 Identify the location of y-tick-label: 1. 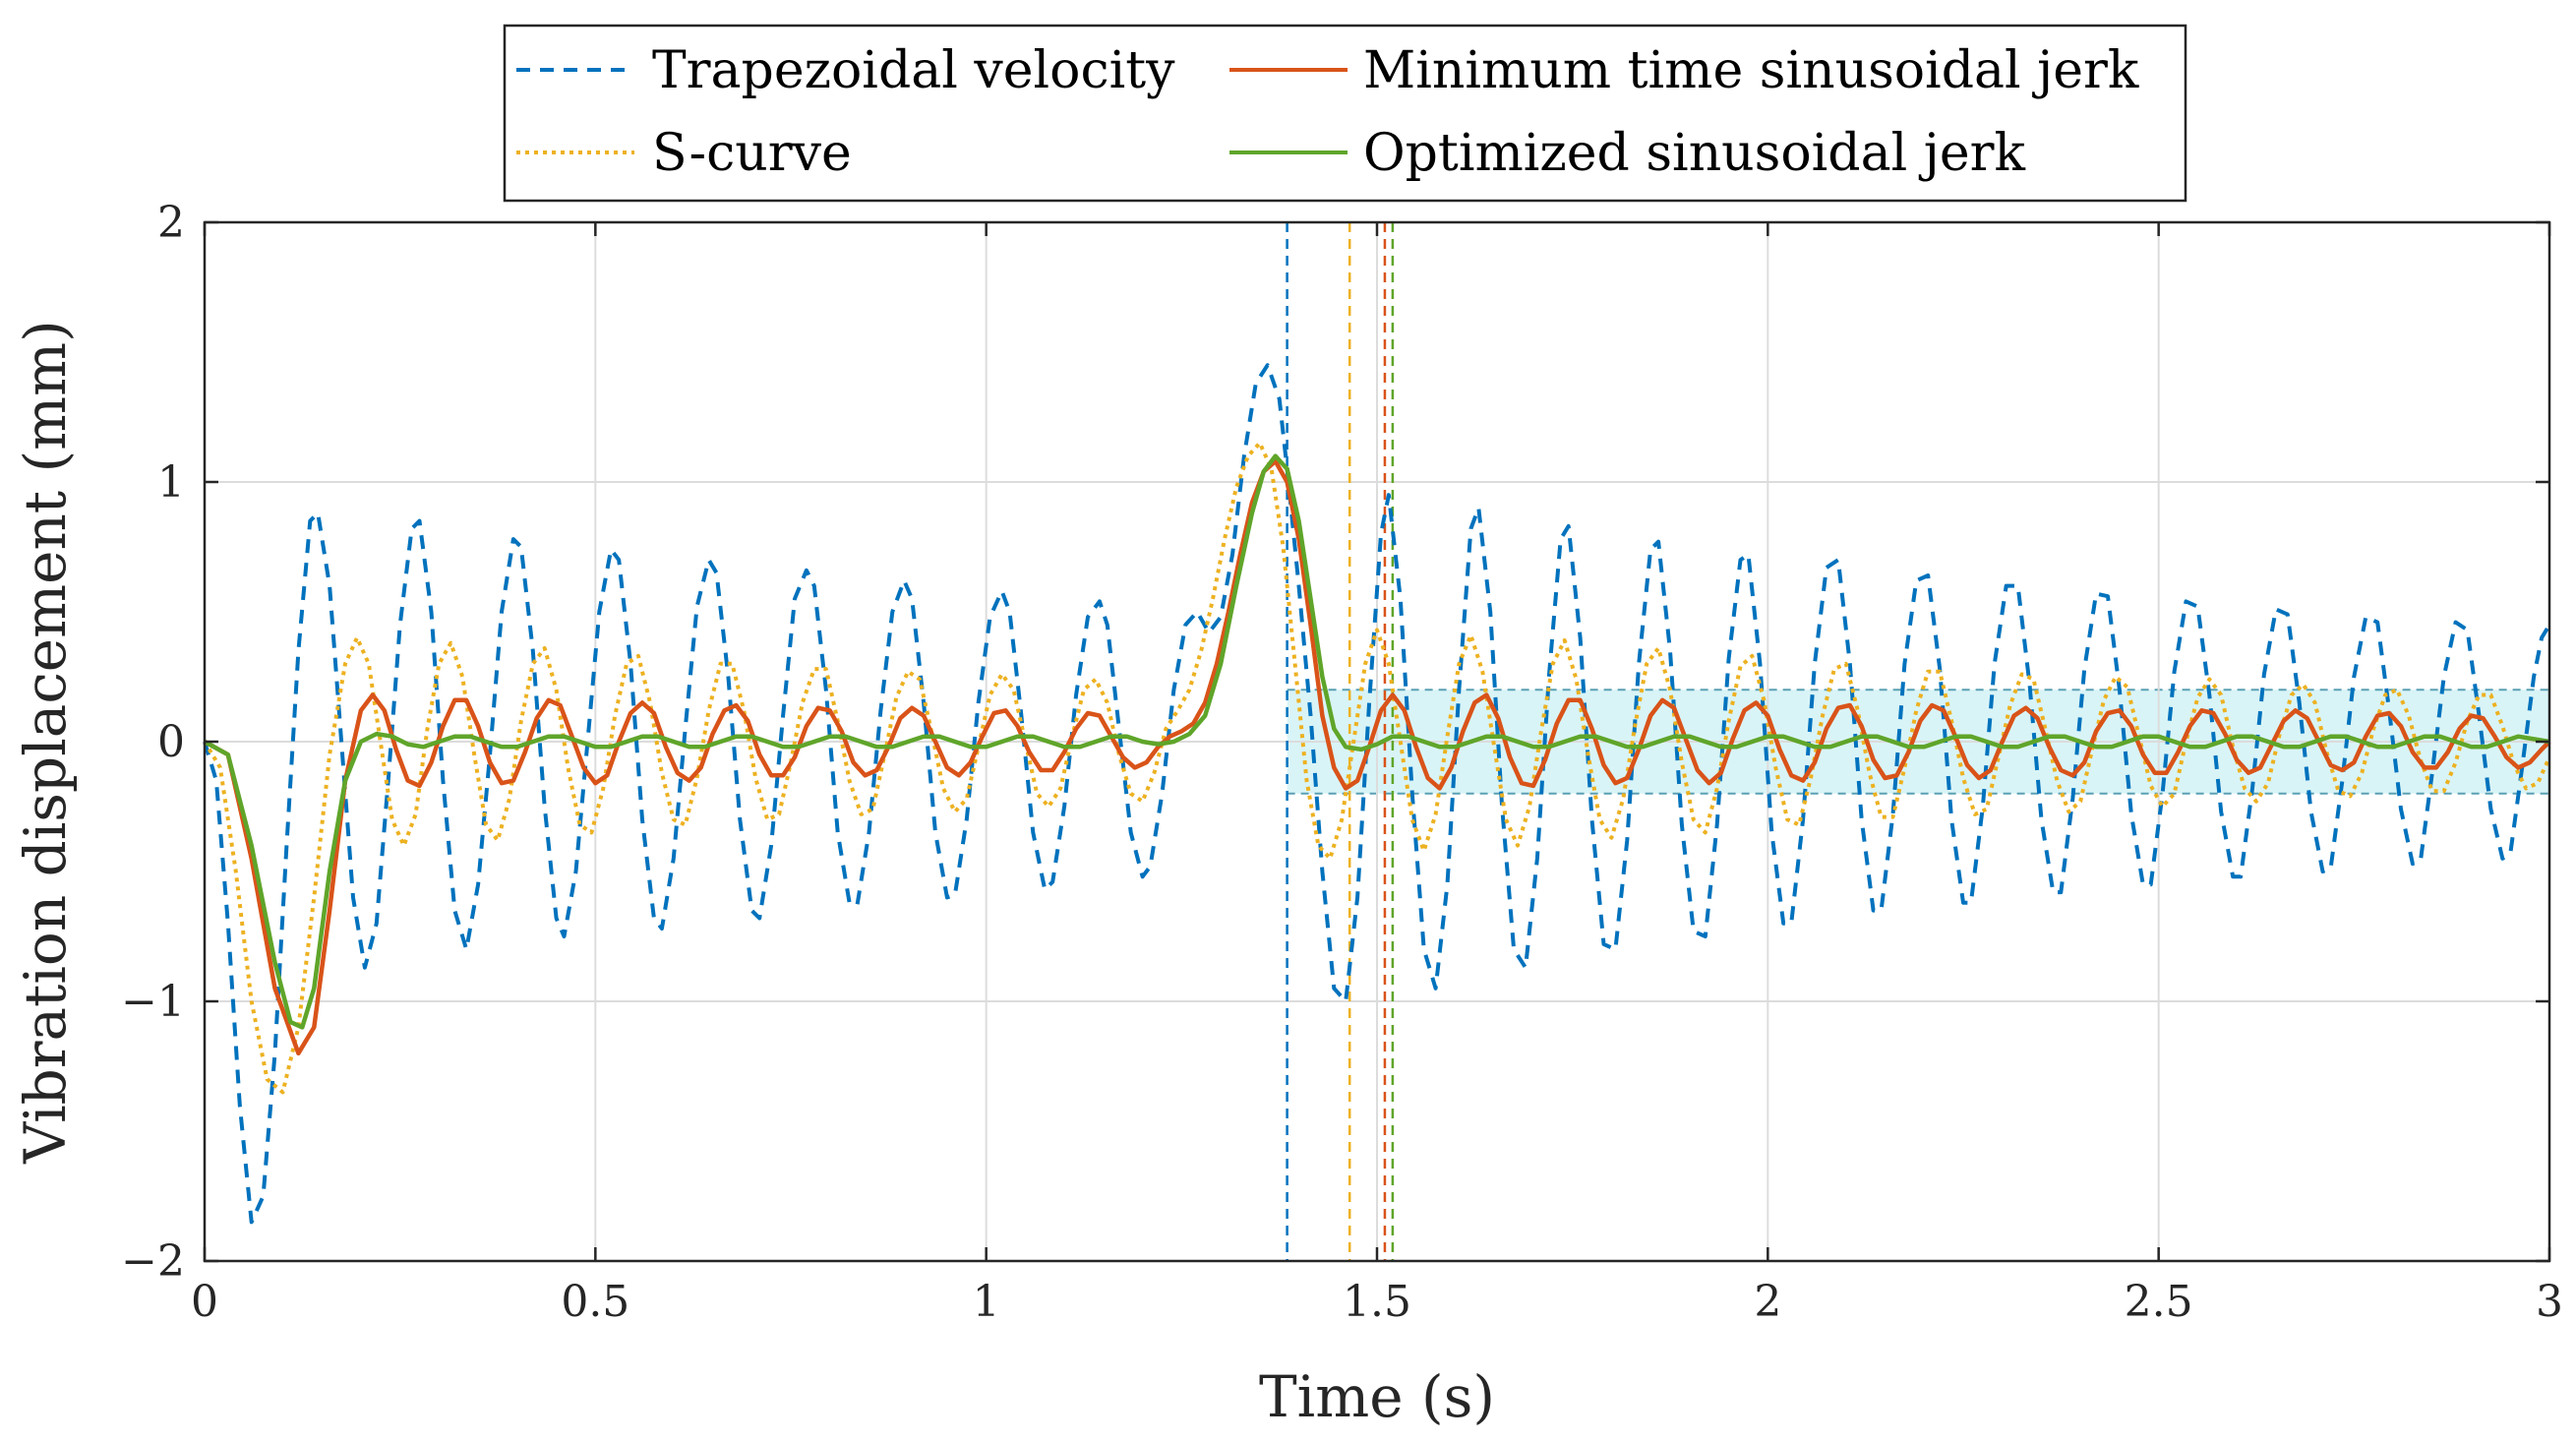
(171, 482).